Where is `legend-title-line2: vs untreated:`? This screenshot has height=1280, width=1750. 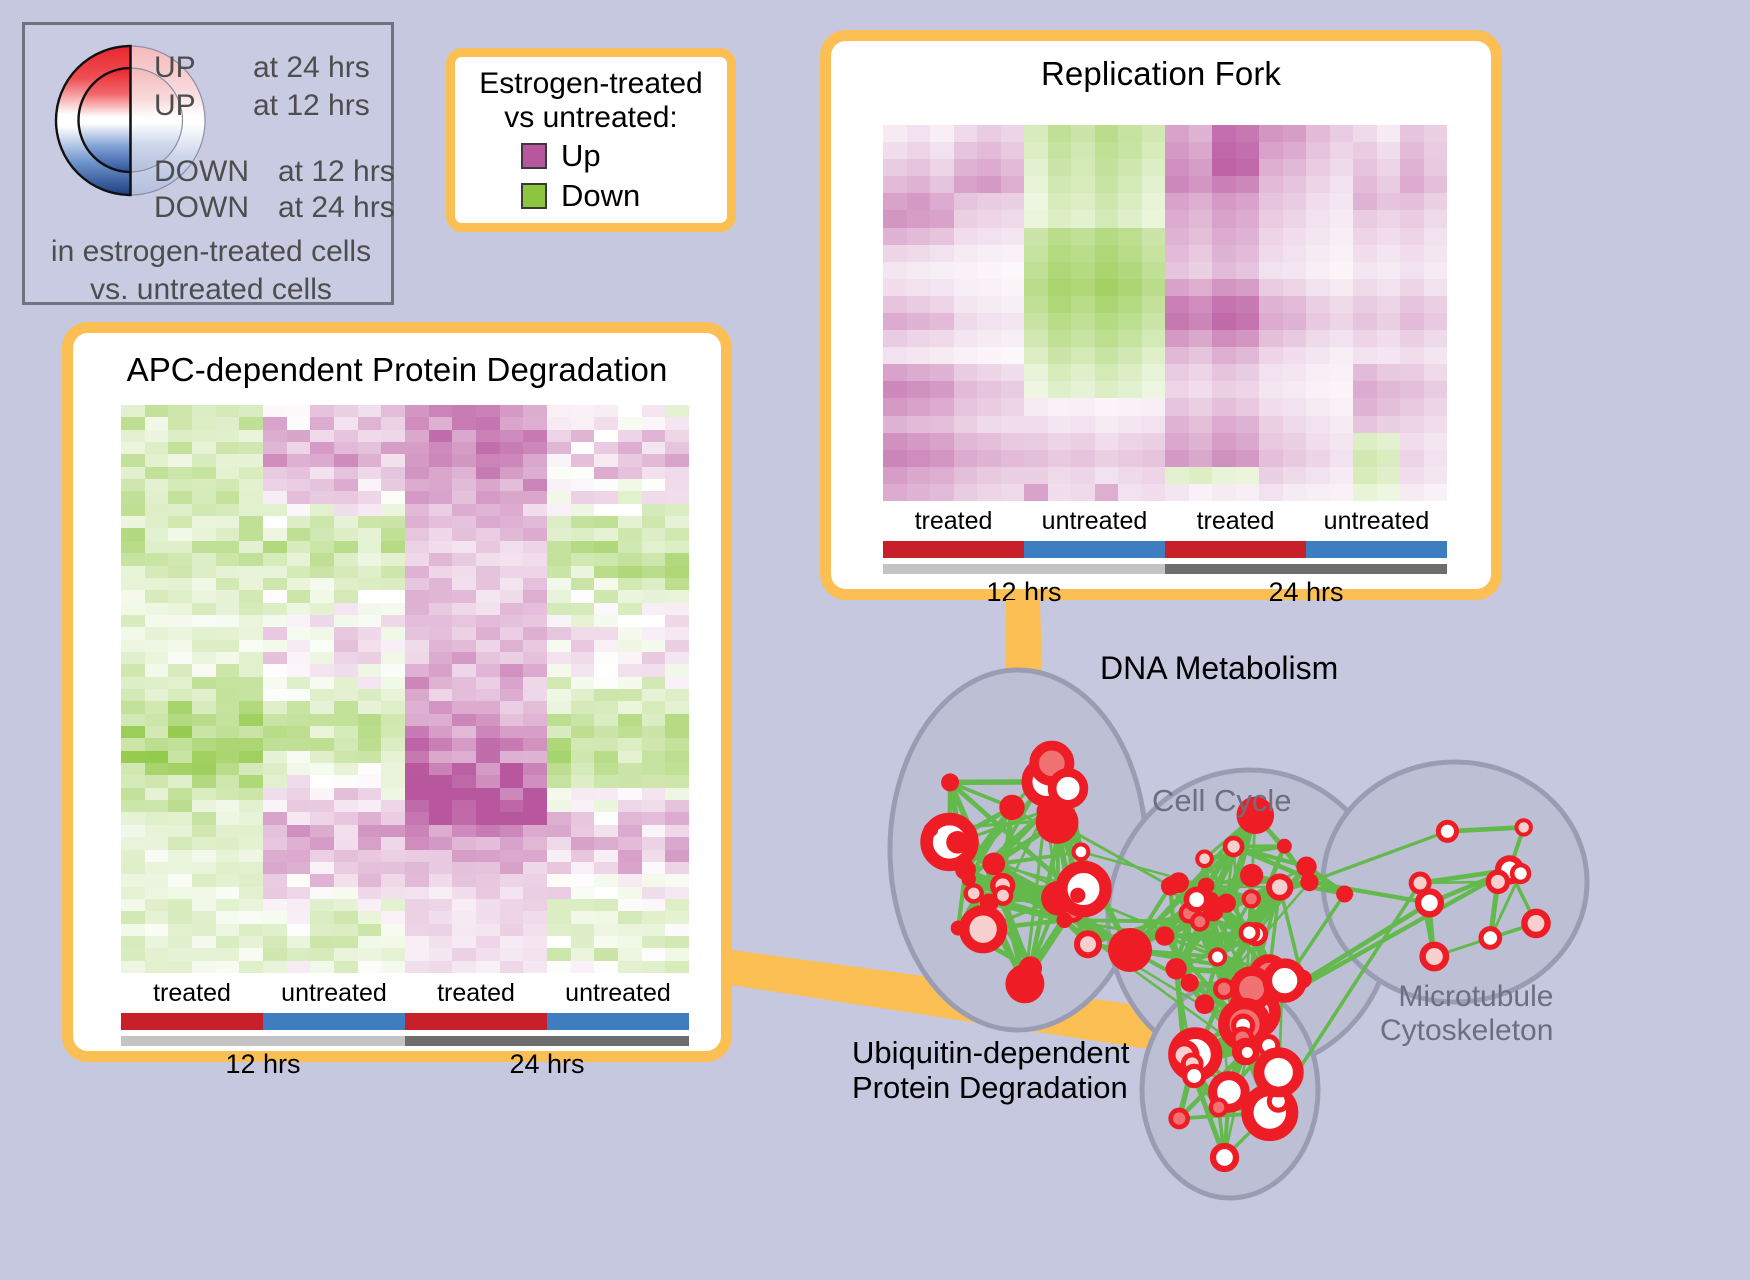
legend-title-line2: vs untreated: is located at coordinates (591, 118).